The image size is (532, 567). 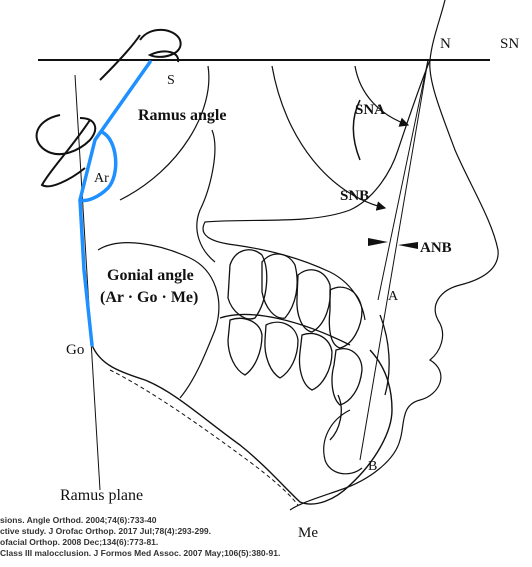 What do you see at coordinates (101, 495) in the screenshot?
I see `label-ramus-plane: Ramus plane` at bounding box center [101, 495].